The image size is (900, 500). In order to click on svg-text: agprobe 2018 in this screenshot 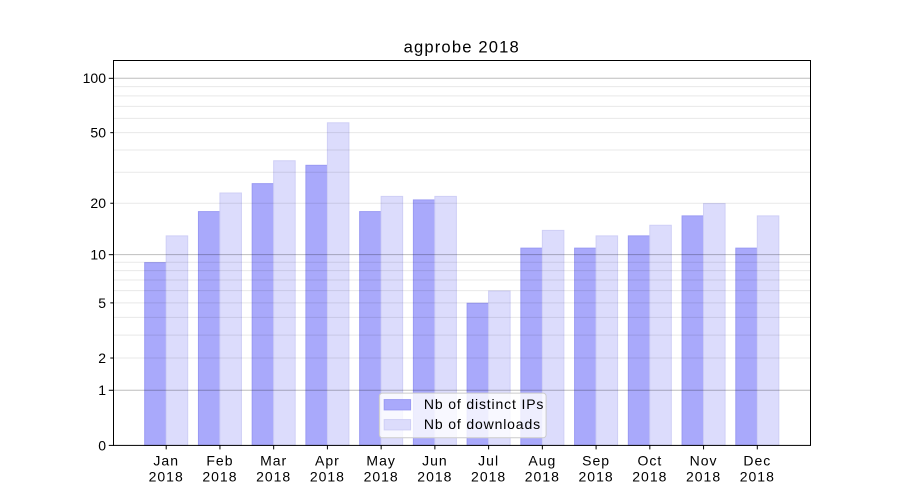, I will do `click(462, 46)`.